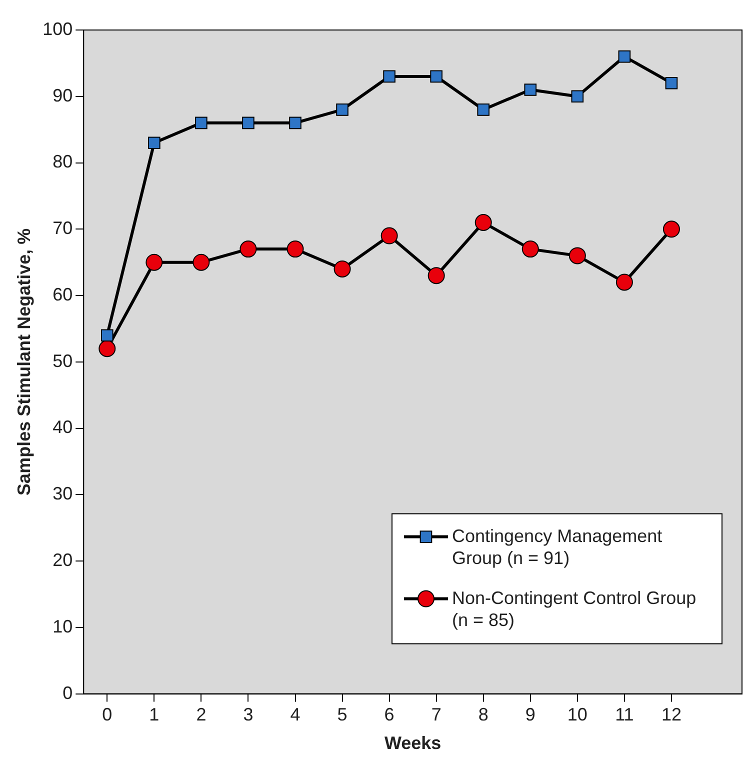 The width and height of the screenshot is (751, 765). I want to click on x-axis-title: Weeks, so click(413, 743).